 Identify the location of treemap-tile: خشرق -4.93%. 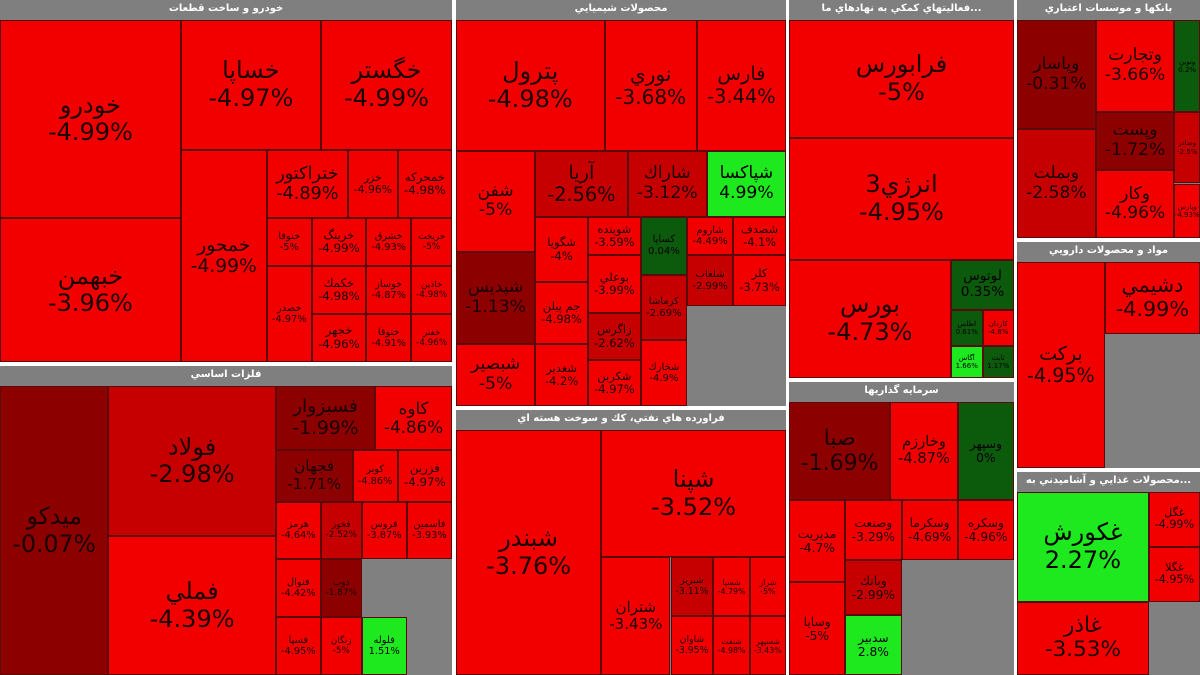
(389, 242).